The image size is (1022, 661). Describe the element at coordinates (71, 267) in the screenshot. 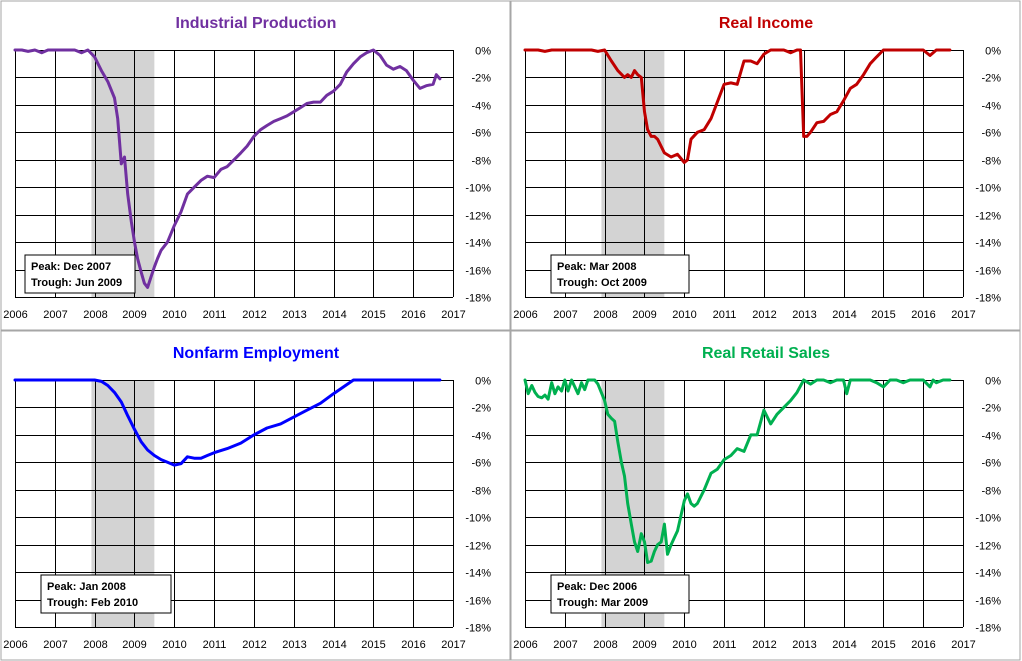

I see `annotation-peak: Peak: Dec 2007` at that location.